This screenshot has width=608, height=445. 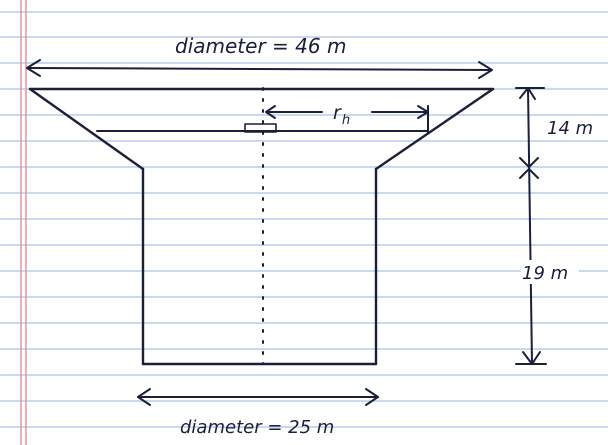 I want to click on top-diameter-dimension: diameter = 46 m, so click(x=259, y=56).